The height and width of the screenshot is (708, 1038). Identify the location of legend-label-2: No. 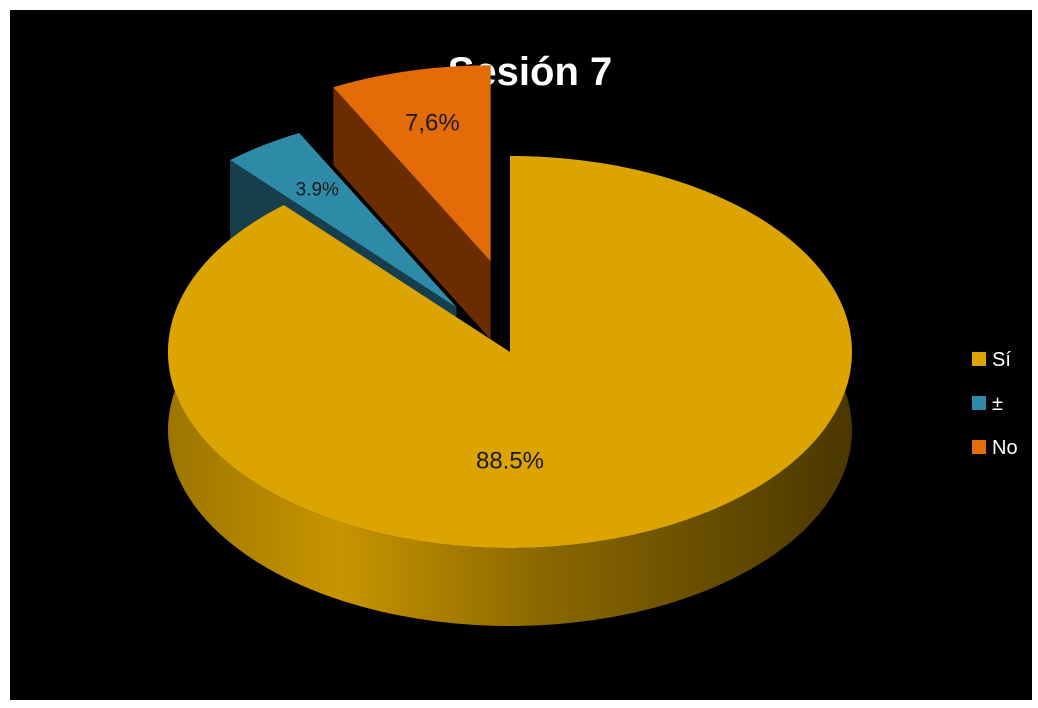
(1005, 448).